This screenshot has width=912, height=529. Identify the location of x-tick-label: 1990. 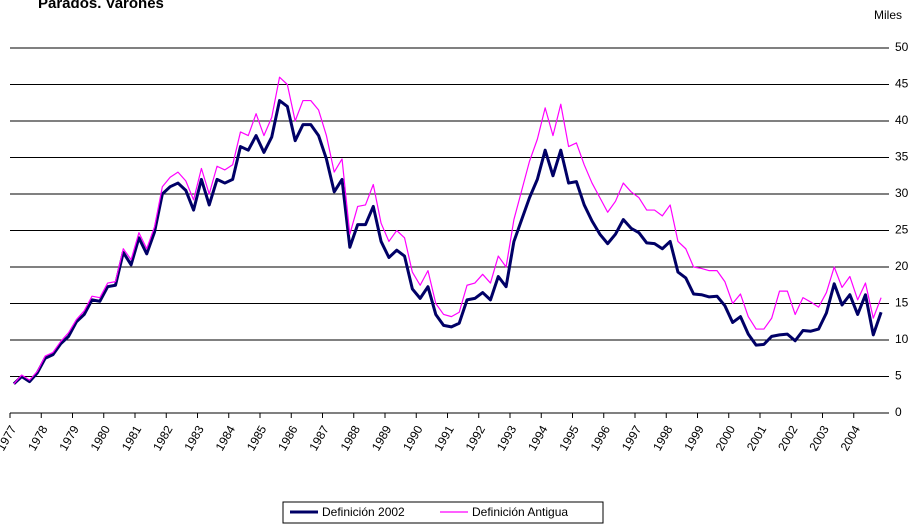
(413, 438).